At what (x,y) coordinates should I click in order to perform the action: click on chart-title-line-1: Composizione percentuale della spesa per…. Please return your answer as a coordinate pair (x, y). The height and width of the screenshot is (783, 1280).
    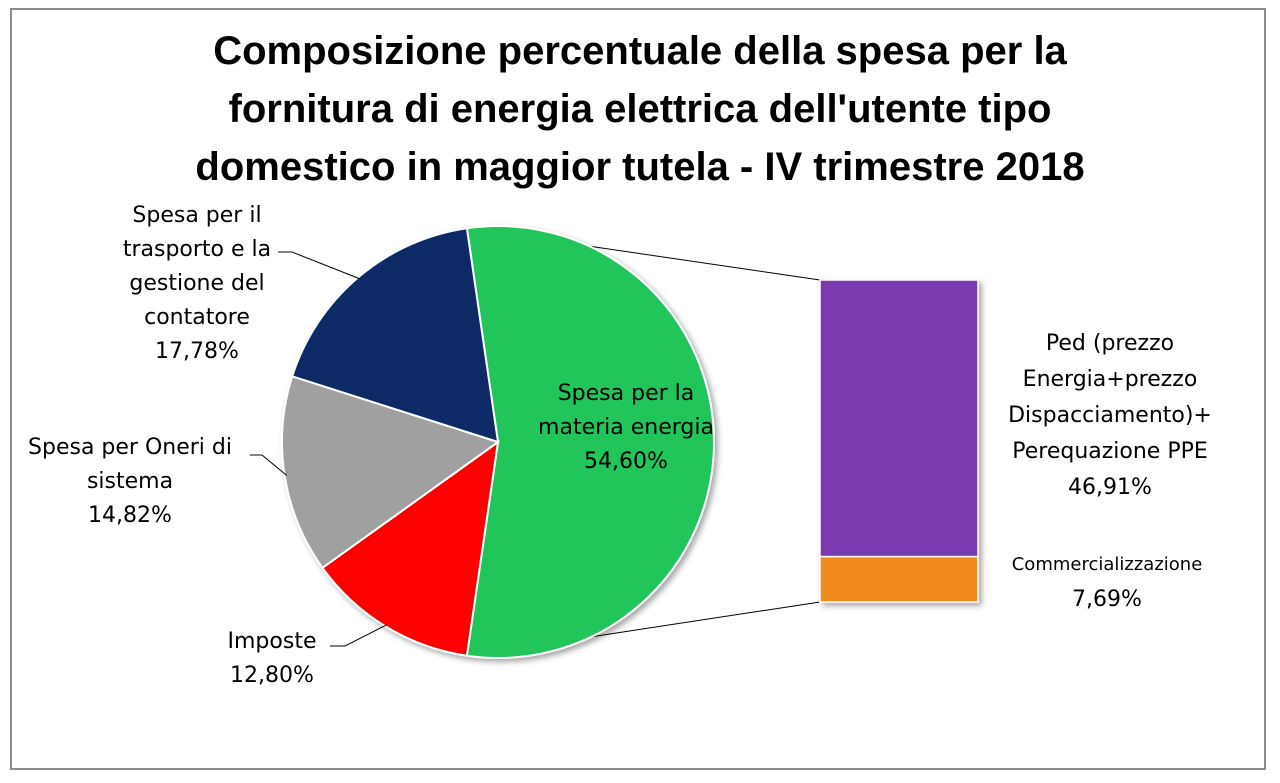
    Looking at the image, I should click on (640, 51).